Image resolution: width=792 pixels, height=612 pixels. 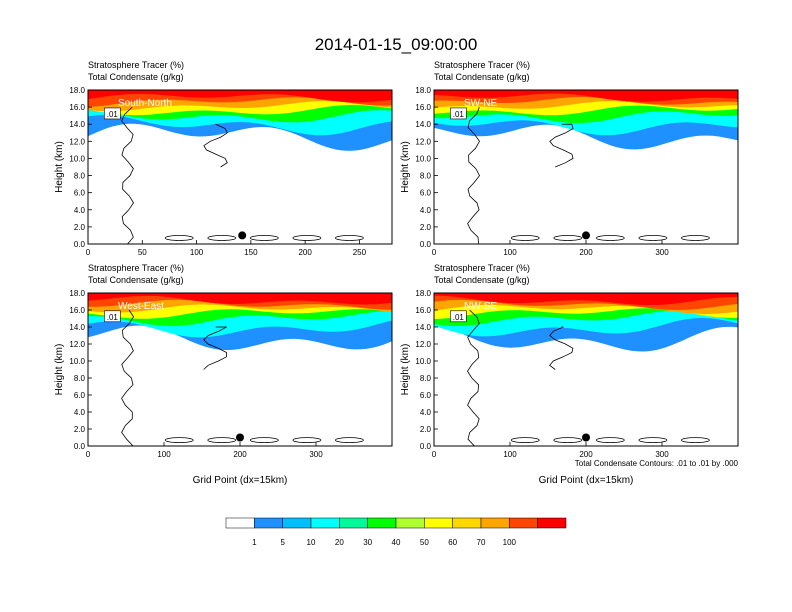 What do you see at coordinates (311, 542) in the screenshot?
I see `colorbar-label: 10` at bounding box center [311, 542].